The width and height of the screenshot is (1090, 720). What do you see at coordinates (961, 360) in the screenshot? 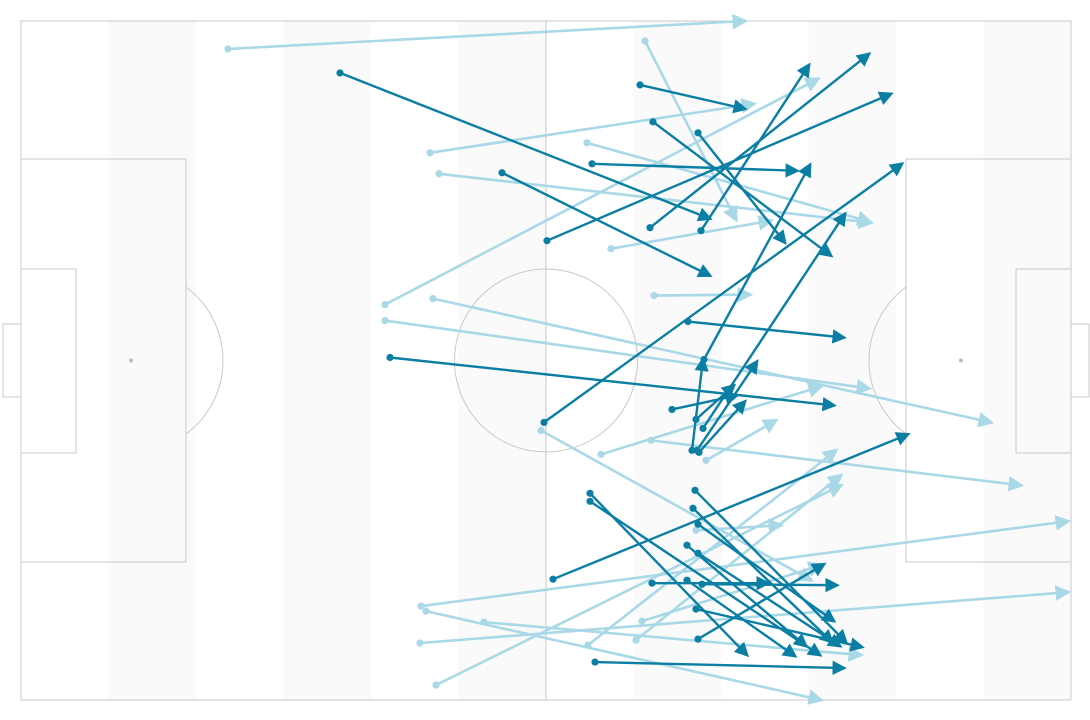
I see `right-penalty-spot` at bounding box center [961, 360].